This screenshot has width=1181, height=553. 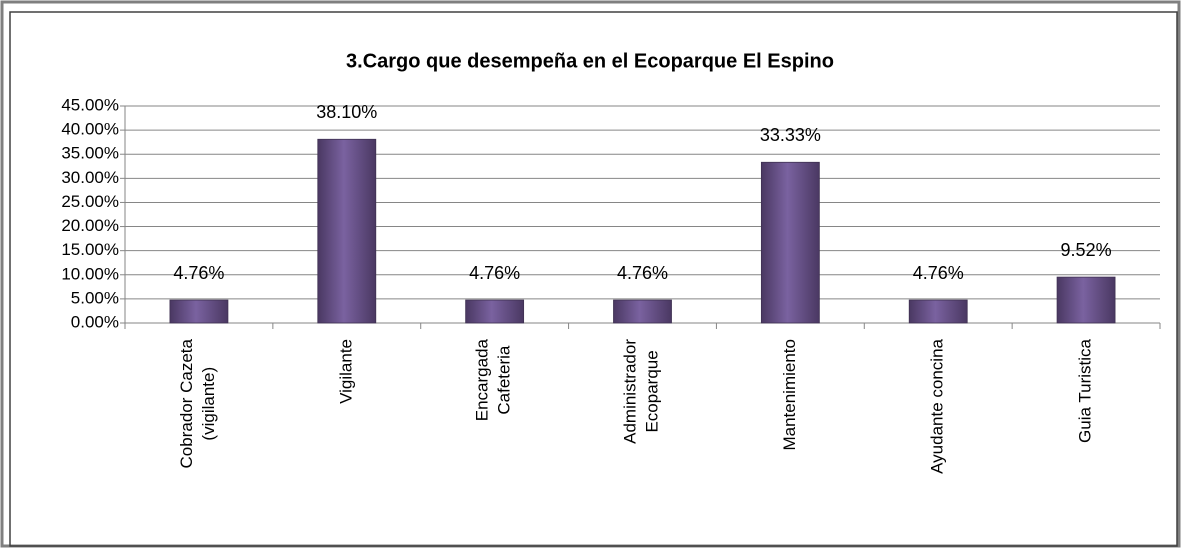 What do you see at coordinates (90, 129) in the screenshot?
I see `y-tick-label: 40.00%` at bounding box center [90, 129].